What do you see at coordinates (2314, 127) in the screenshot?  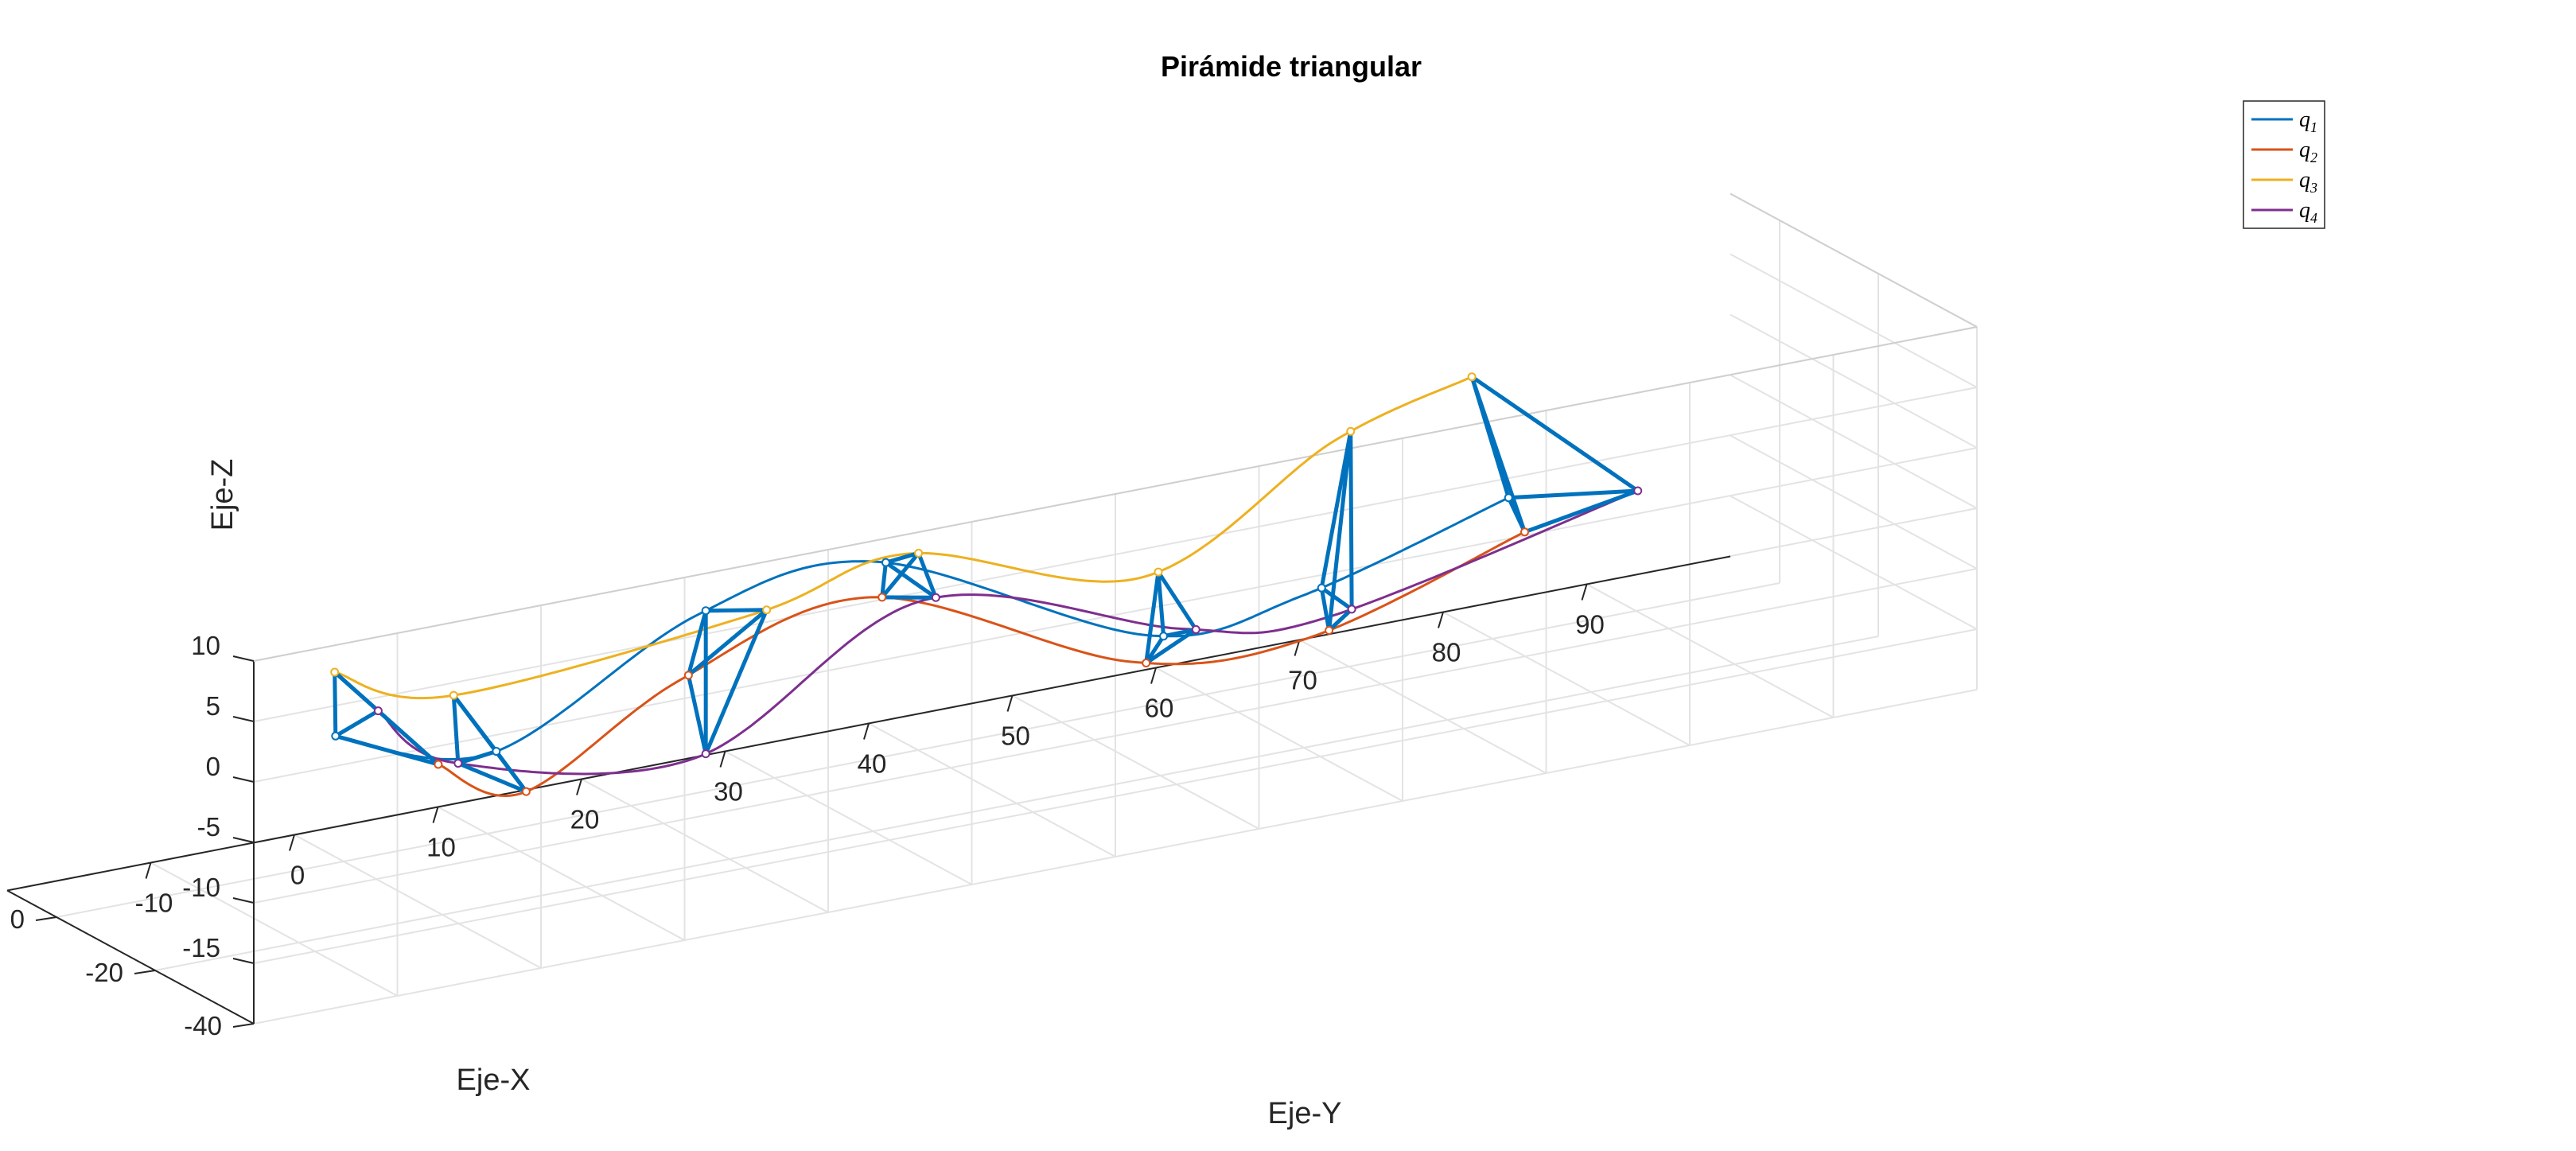 I see `legend-subscript: 1` at bounding box center [2314, 127].